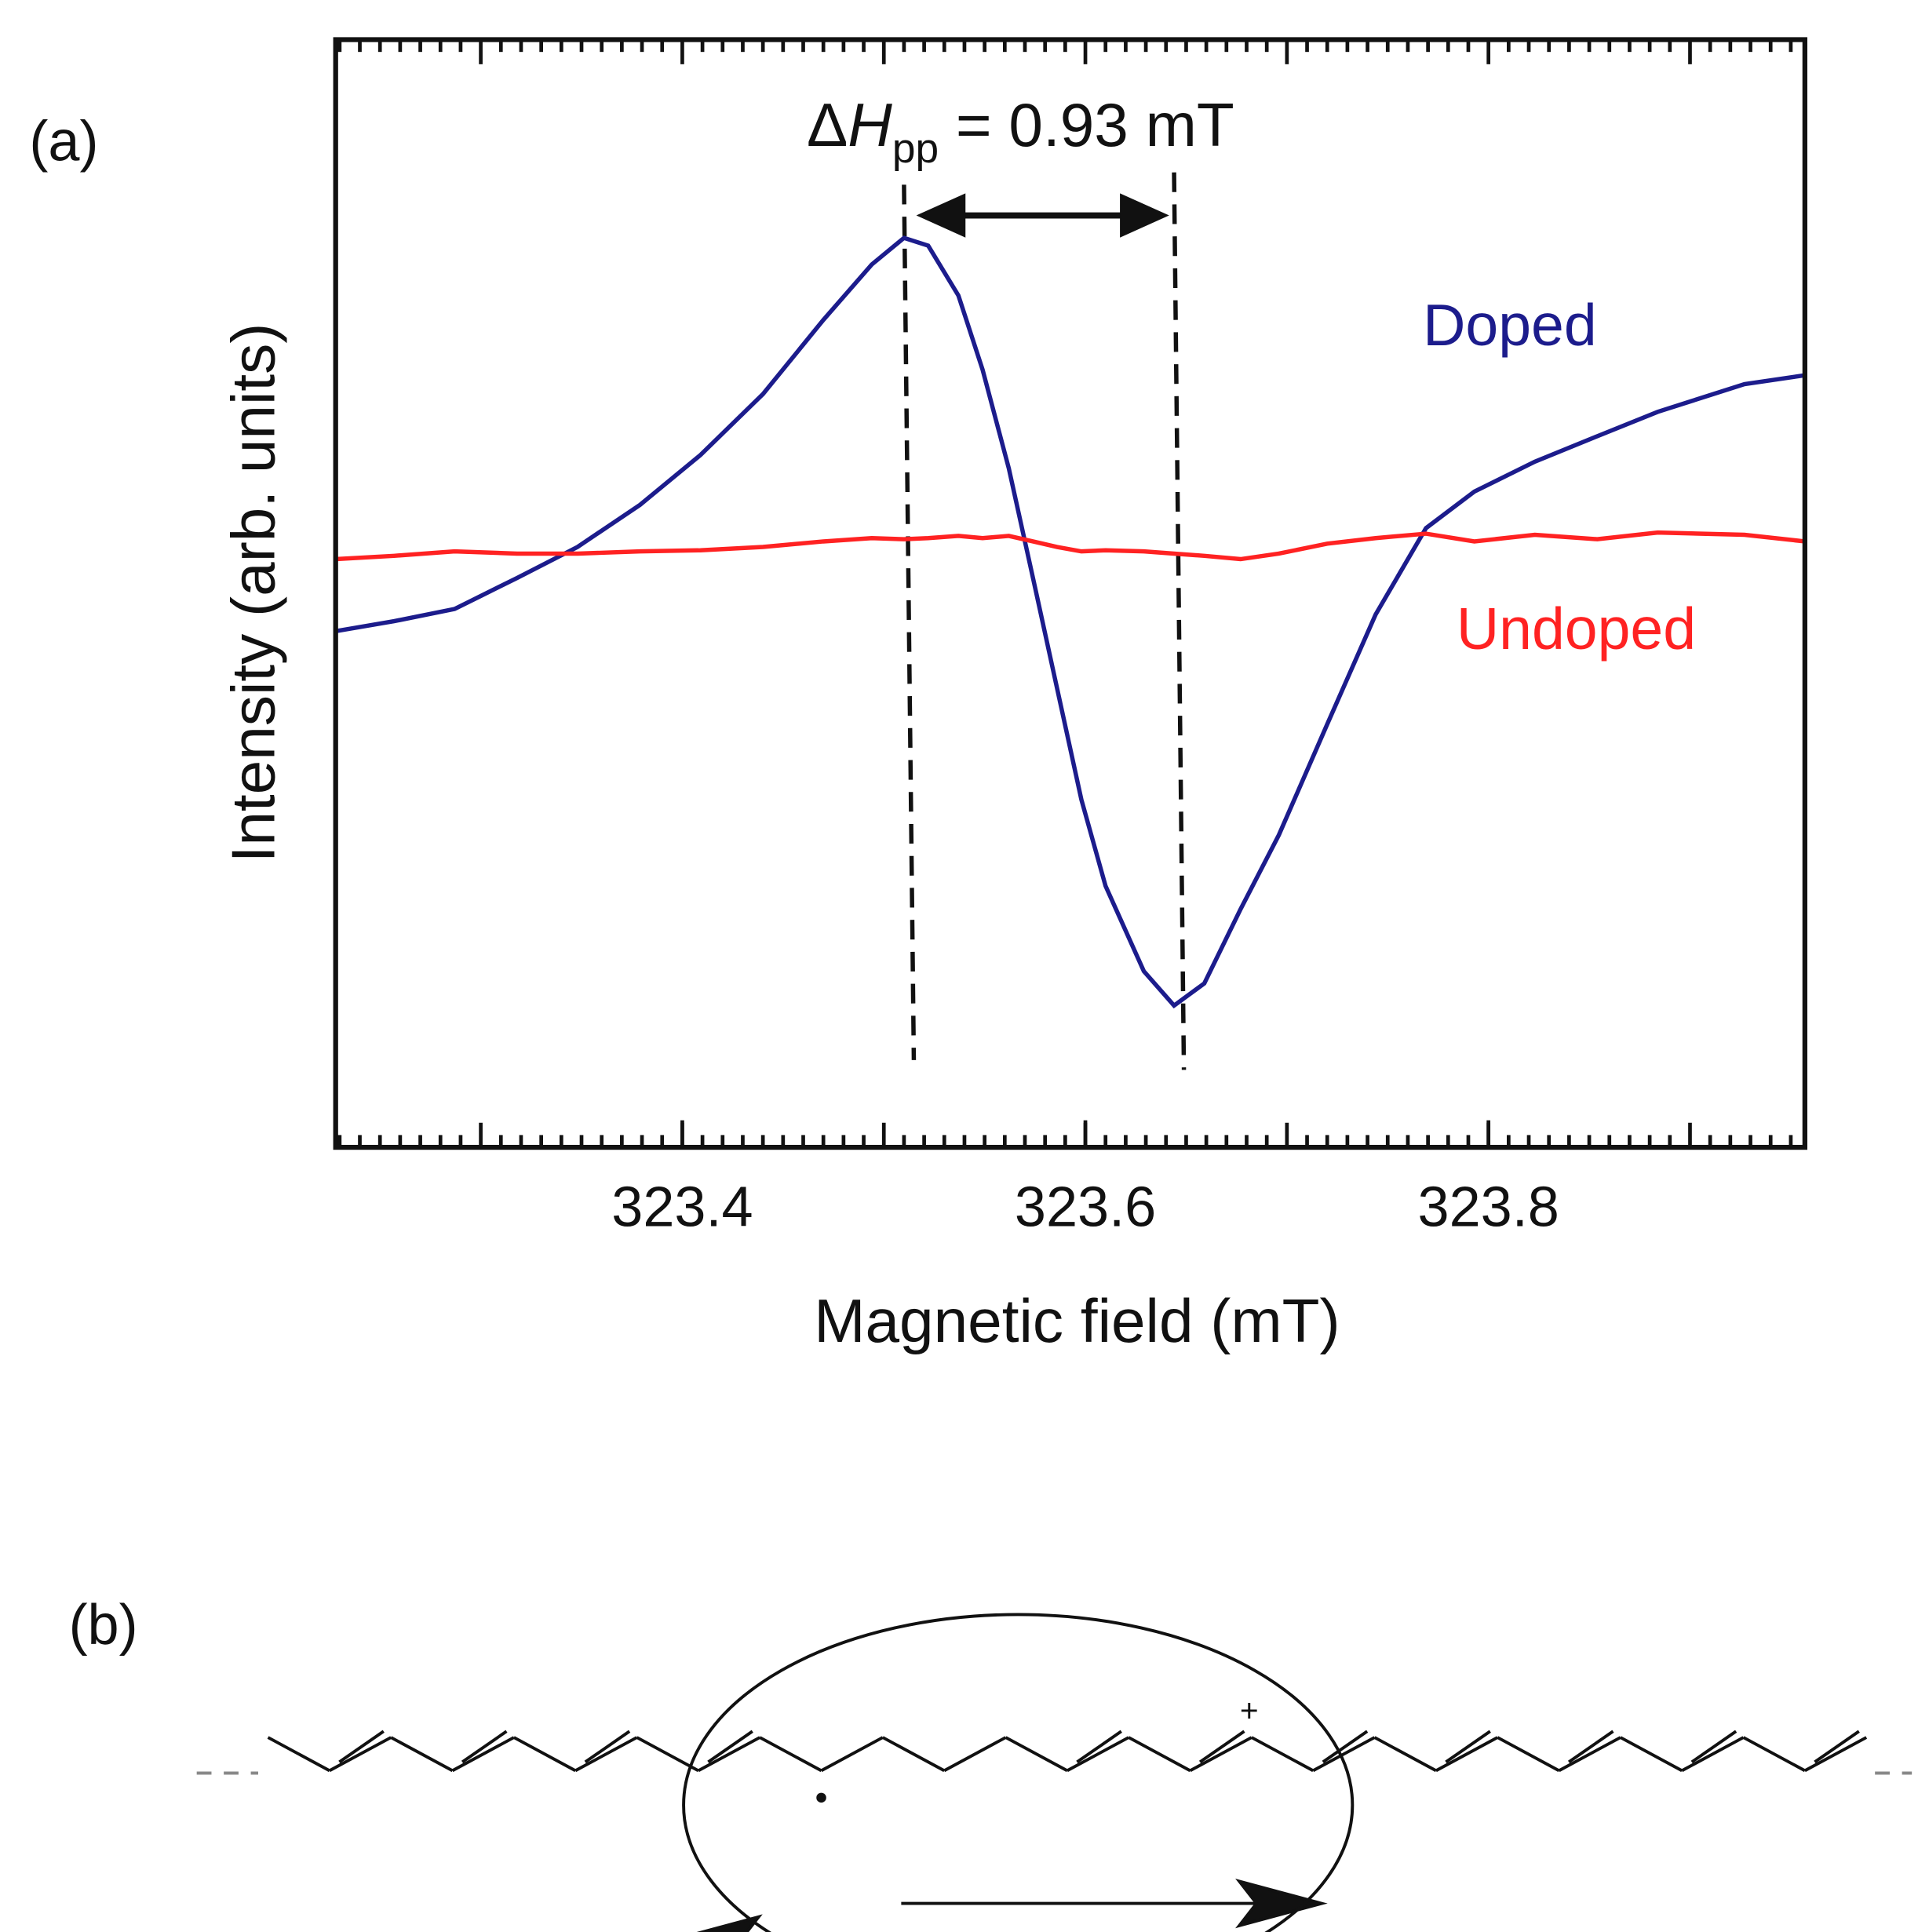 This screenshot has width=1918, height=1932. What do you see at coordinates (870, 125) in the screenshot?
I see `annotation-symbol: H` at bounding box center [870, 125].